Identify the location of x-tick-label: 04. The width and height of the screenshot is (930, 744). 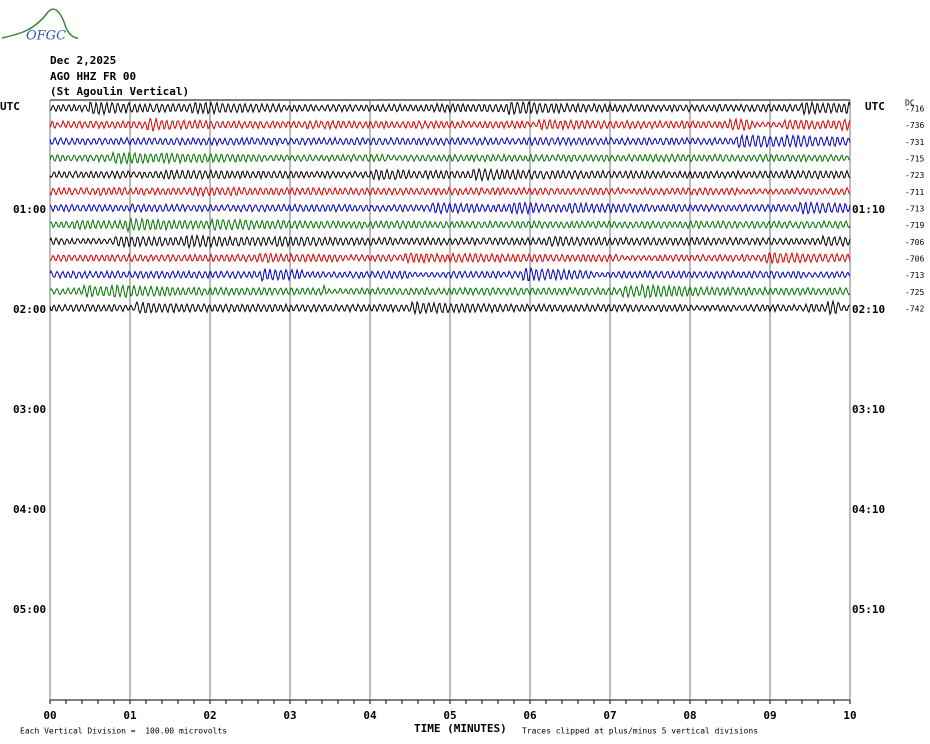
(370, 715).